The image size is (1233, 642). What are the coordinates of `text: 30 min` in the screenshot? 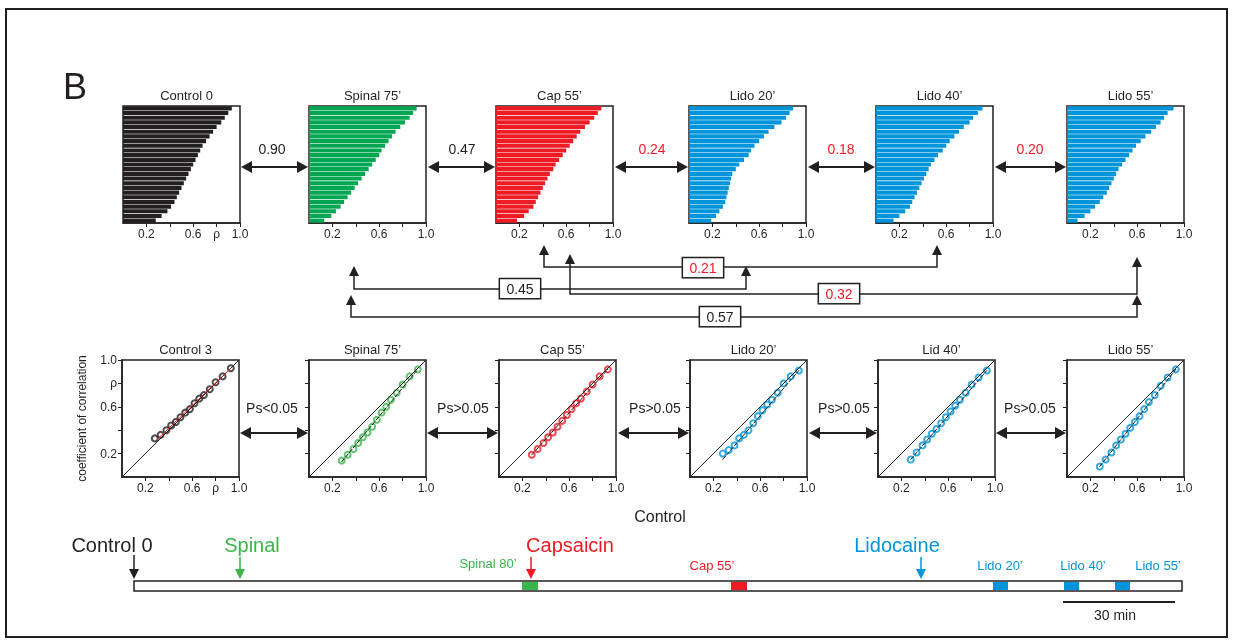 It's located at (1115, 615).